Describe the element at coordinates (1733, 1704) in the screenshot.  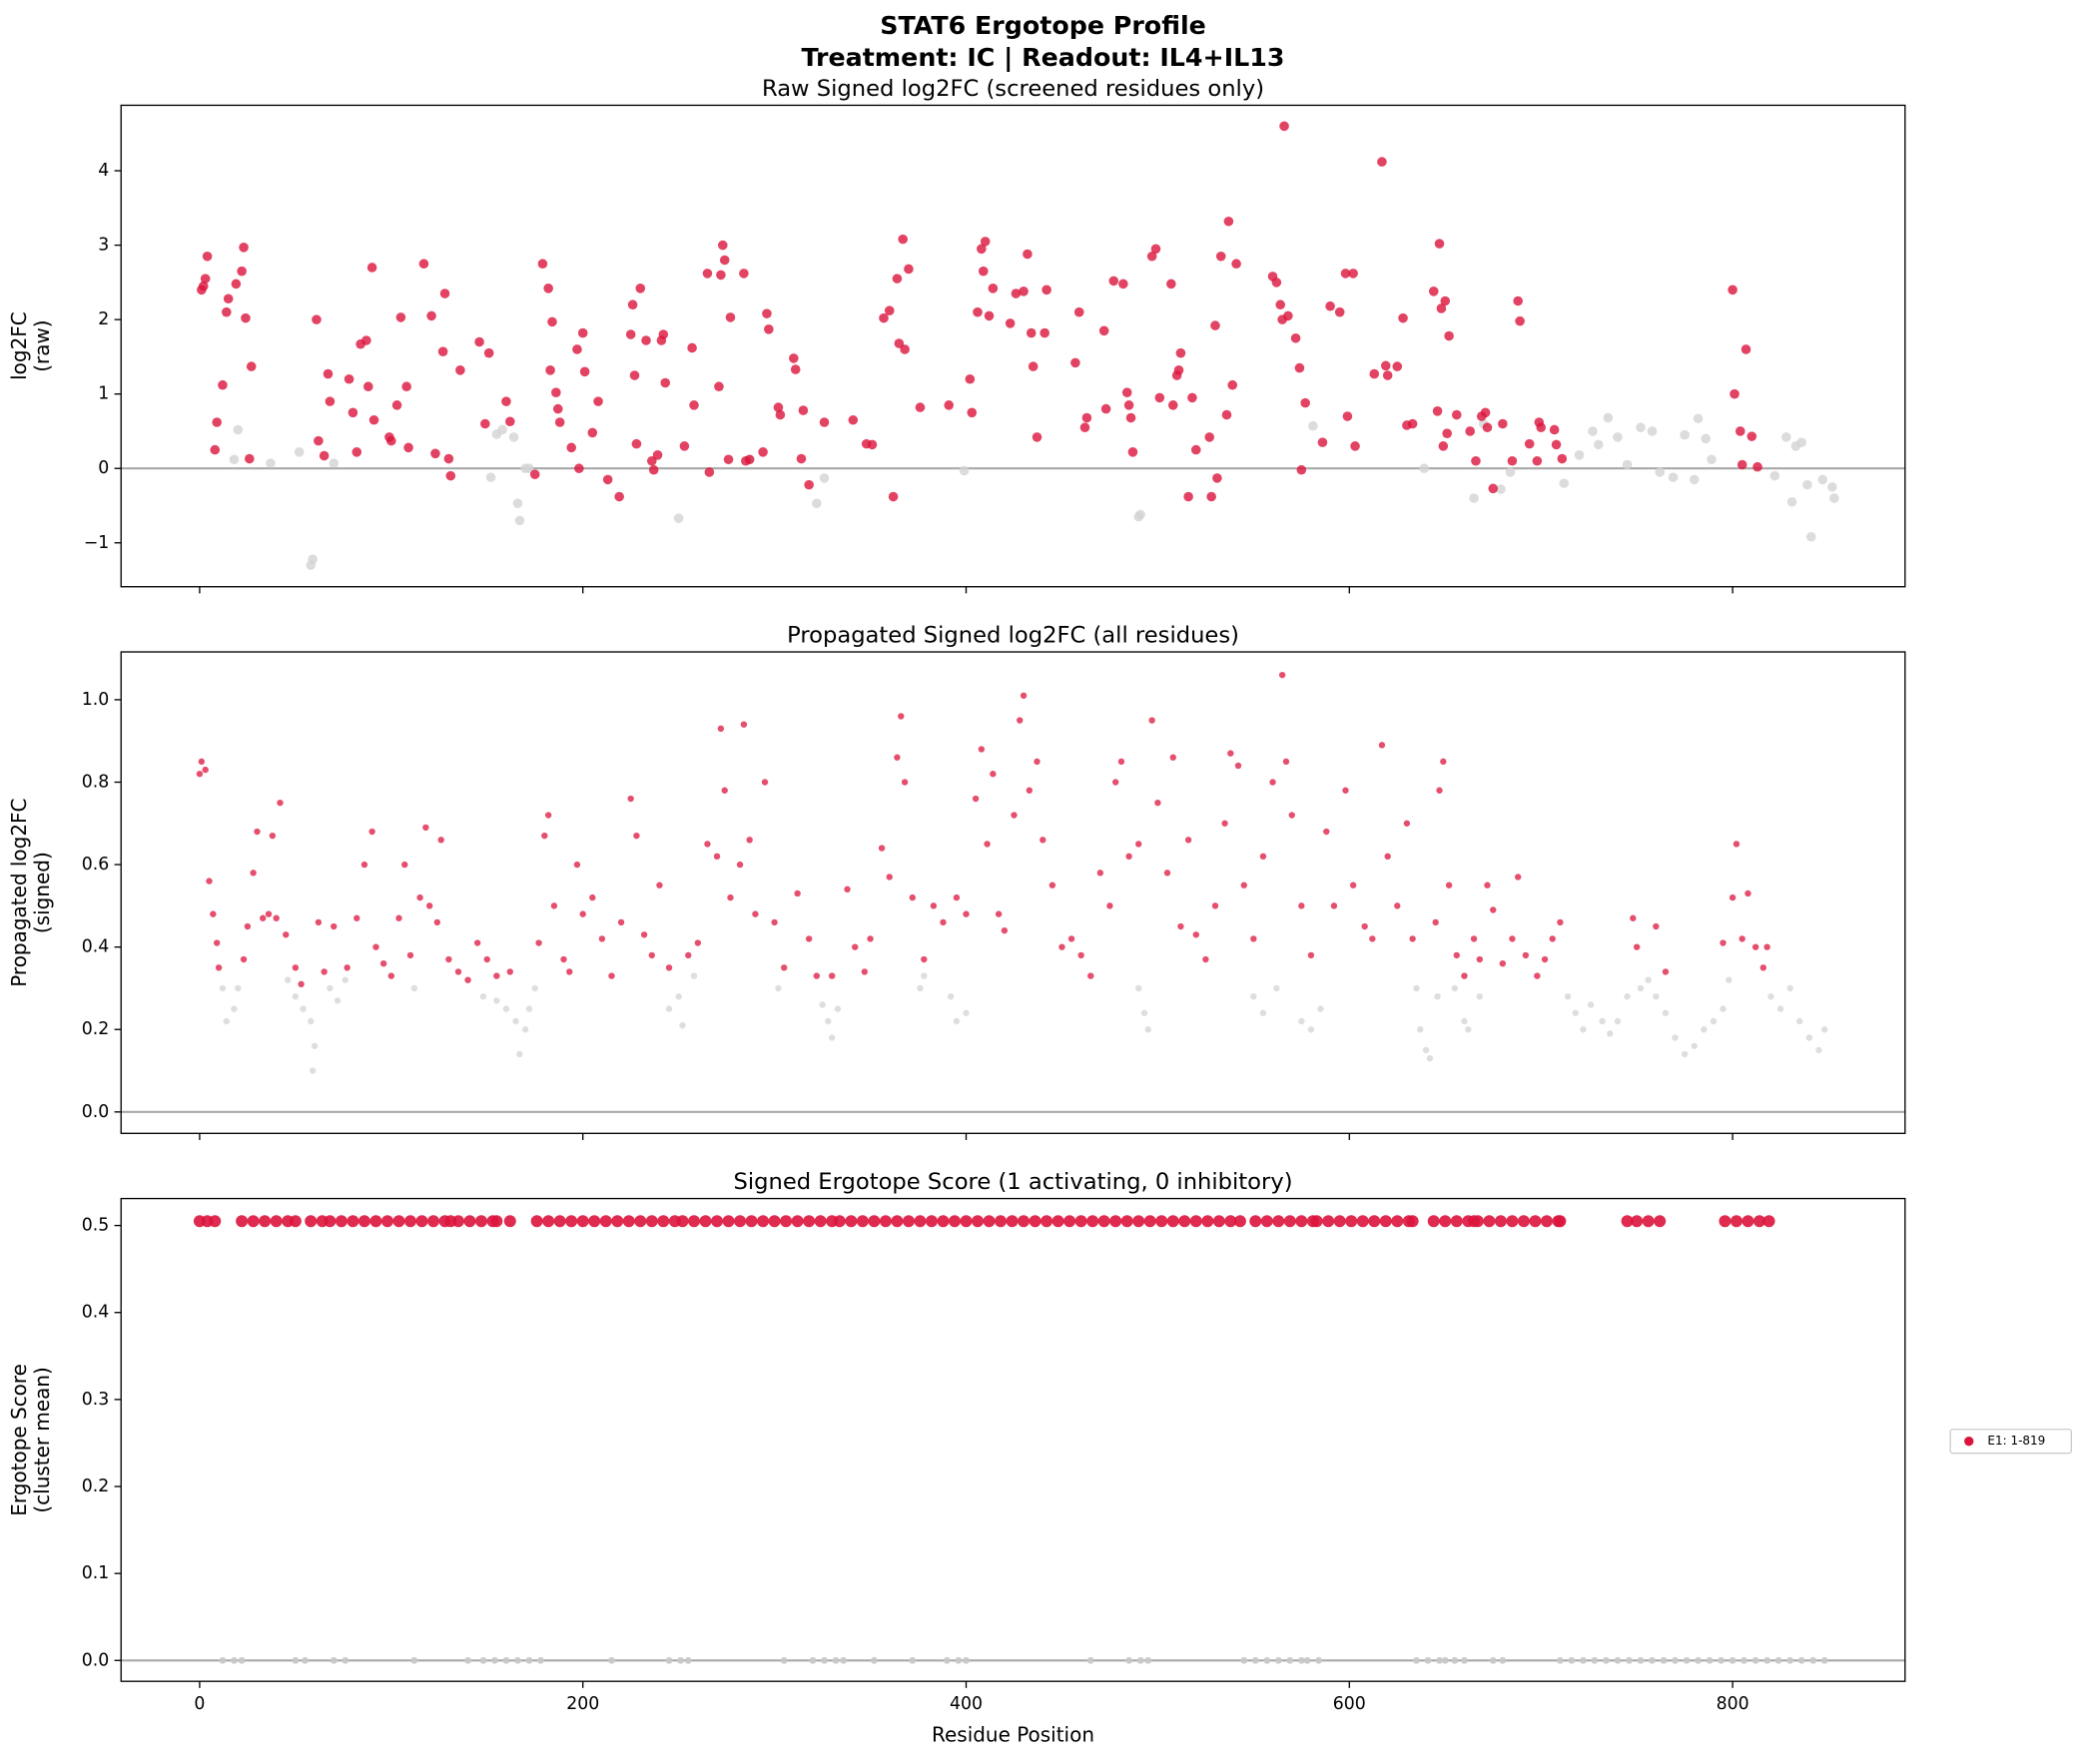
I see `x-tick-label: 800` at that location.